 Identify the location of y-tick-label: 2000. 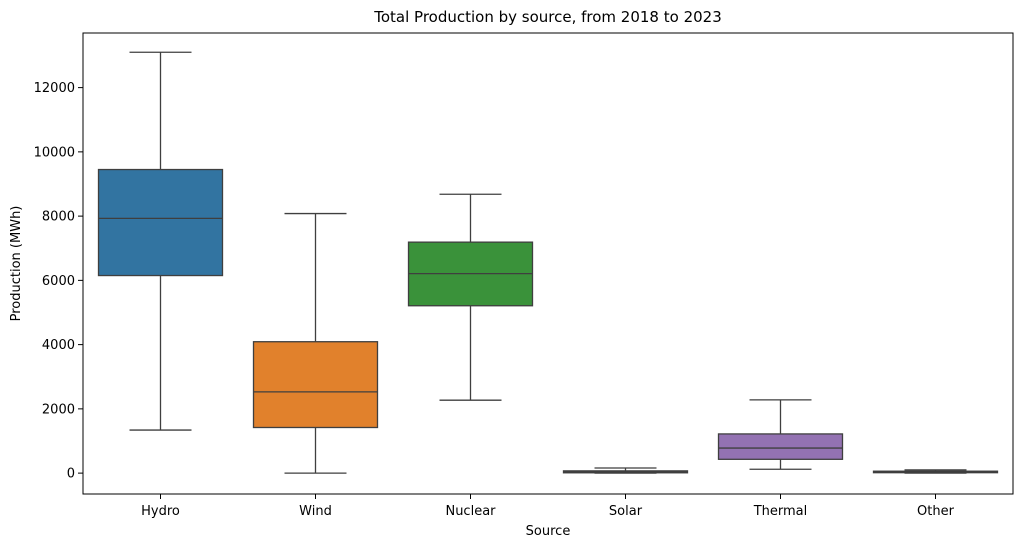
(58, 409).